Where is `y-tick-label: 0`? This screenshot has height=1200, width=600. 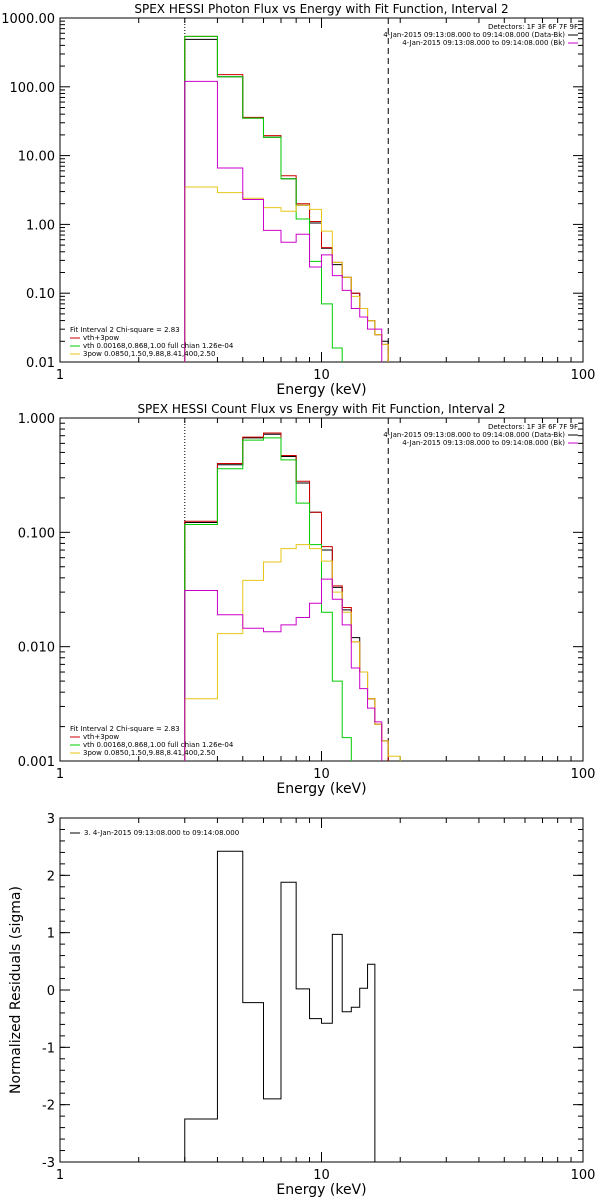 y-tick-label: 0 is located at coordinates (51, 991).